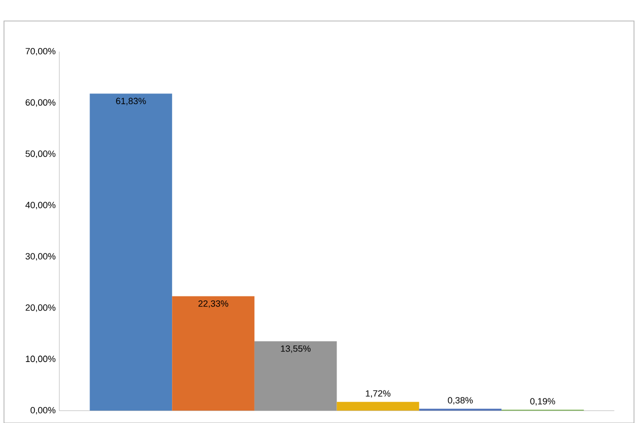 The height and width of the screenshot is (423, 639). I want to click on y-tick-label: 60,00%, so click(41, 103).